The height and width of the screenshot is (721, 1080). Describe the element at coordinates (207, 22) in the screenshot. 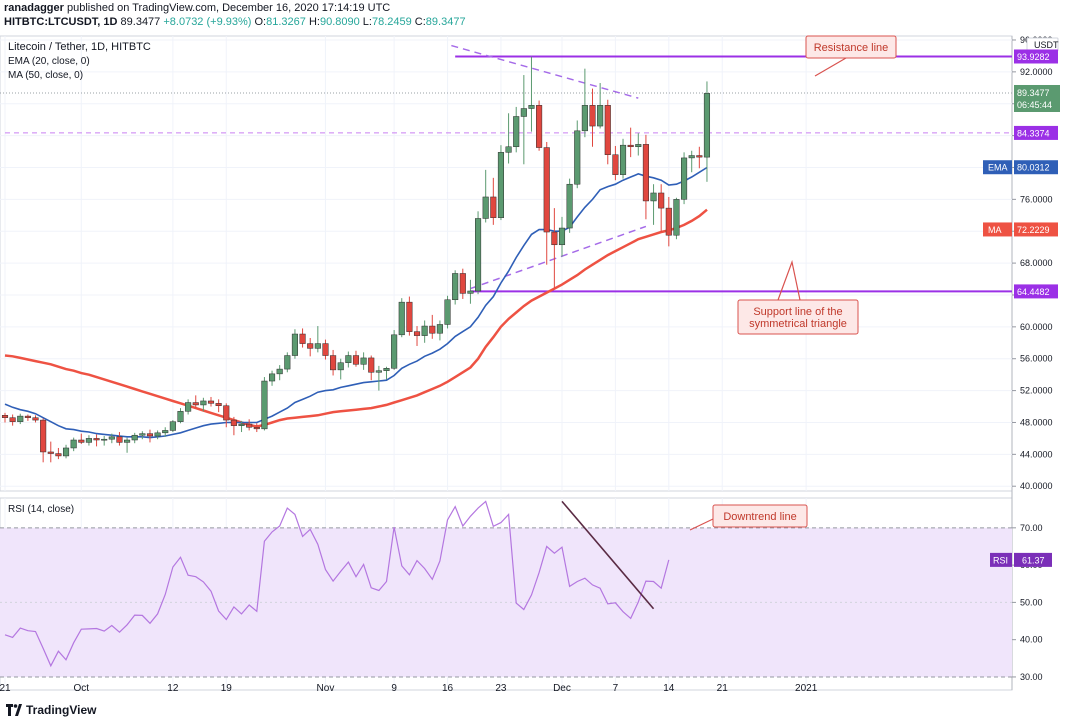

I see `price-change: +8.0732 (+9.93%)` at that location.